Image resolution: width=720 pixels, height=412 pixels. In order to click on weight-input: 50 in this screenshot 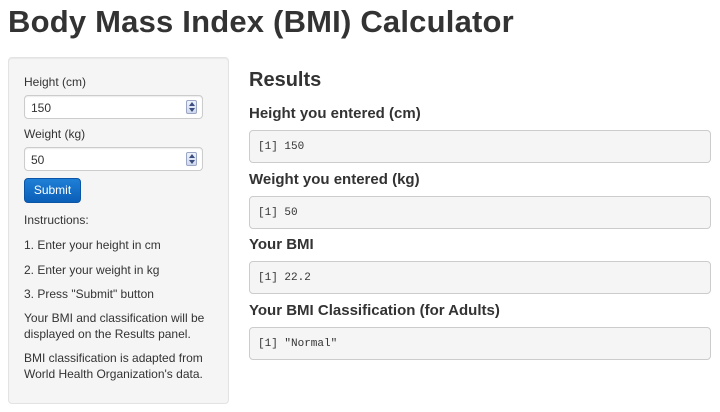, I will do `click(113, 159)`.